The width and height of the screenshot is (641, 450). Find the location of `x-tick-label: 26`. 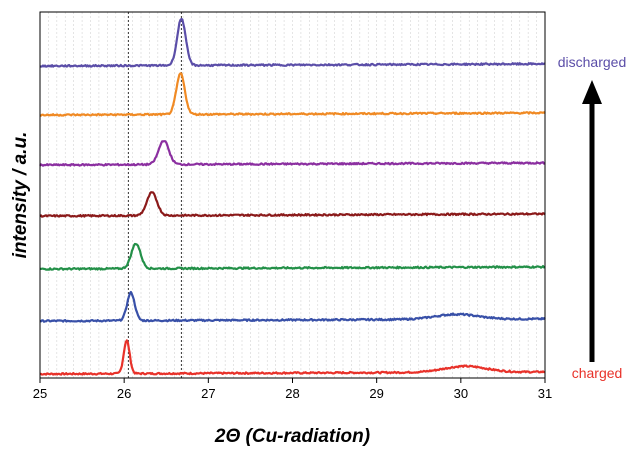

x-tick-label: 26 is located at coordinates (124, 393).